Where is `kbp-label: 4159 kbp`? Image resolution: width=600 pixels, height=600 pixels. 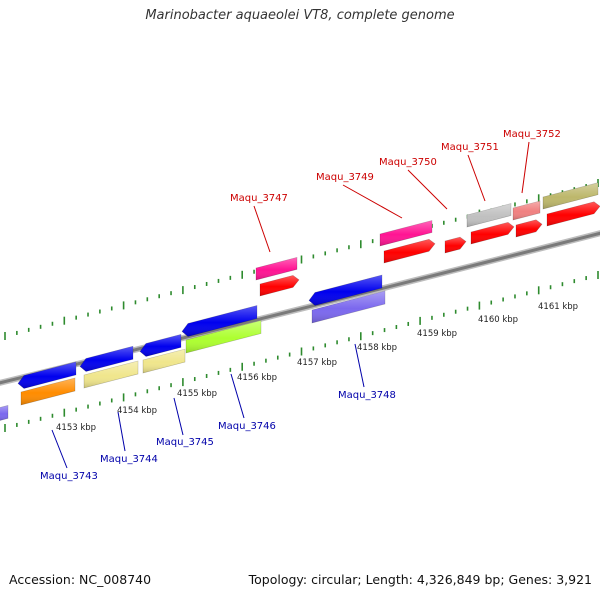 kbp-label: 4159 kbp is located at coordinates (437, 334).